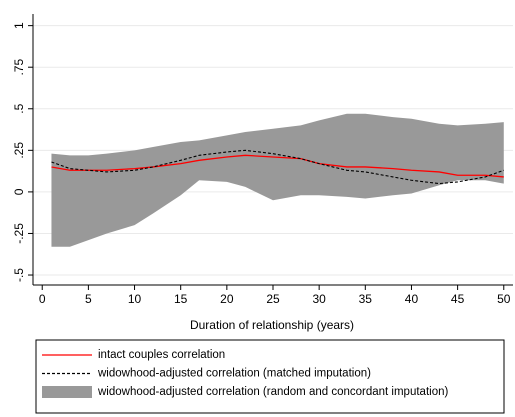 The height and width of the screenshot is (417, 515). Describe the element at coordinates (273, 299) in the screenshot. I see `x-tick-label: 25` at that location.